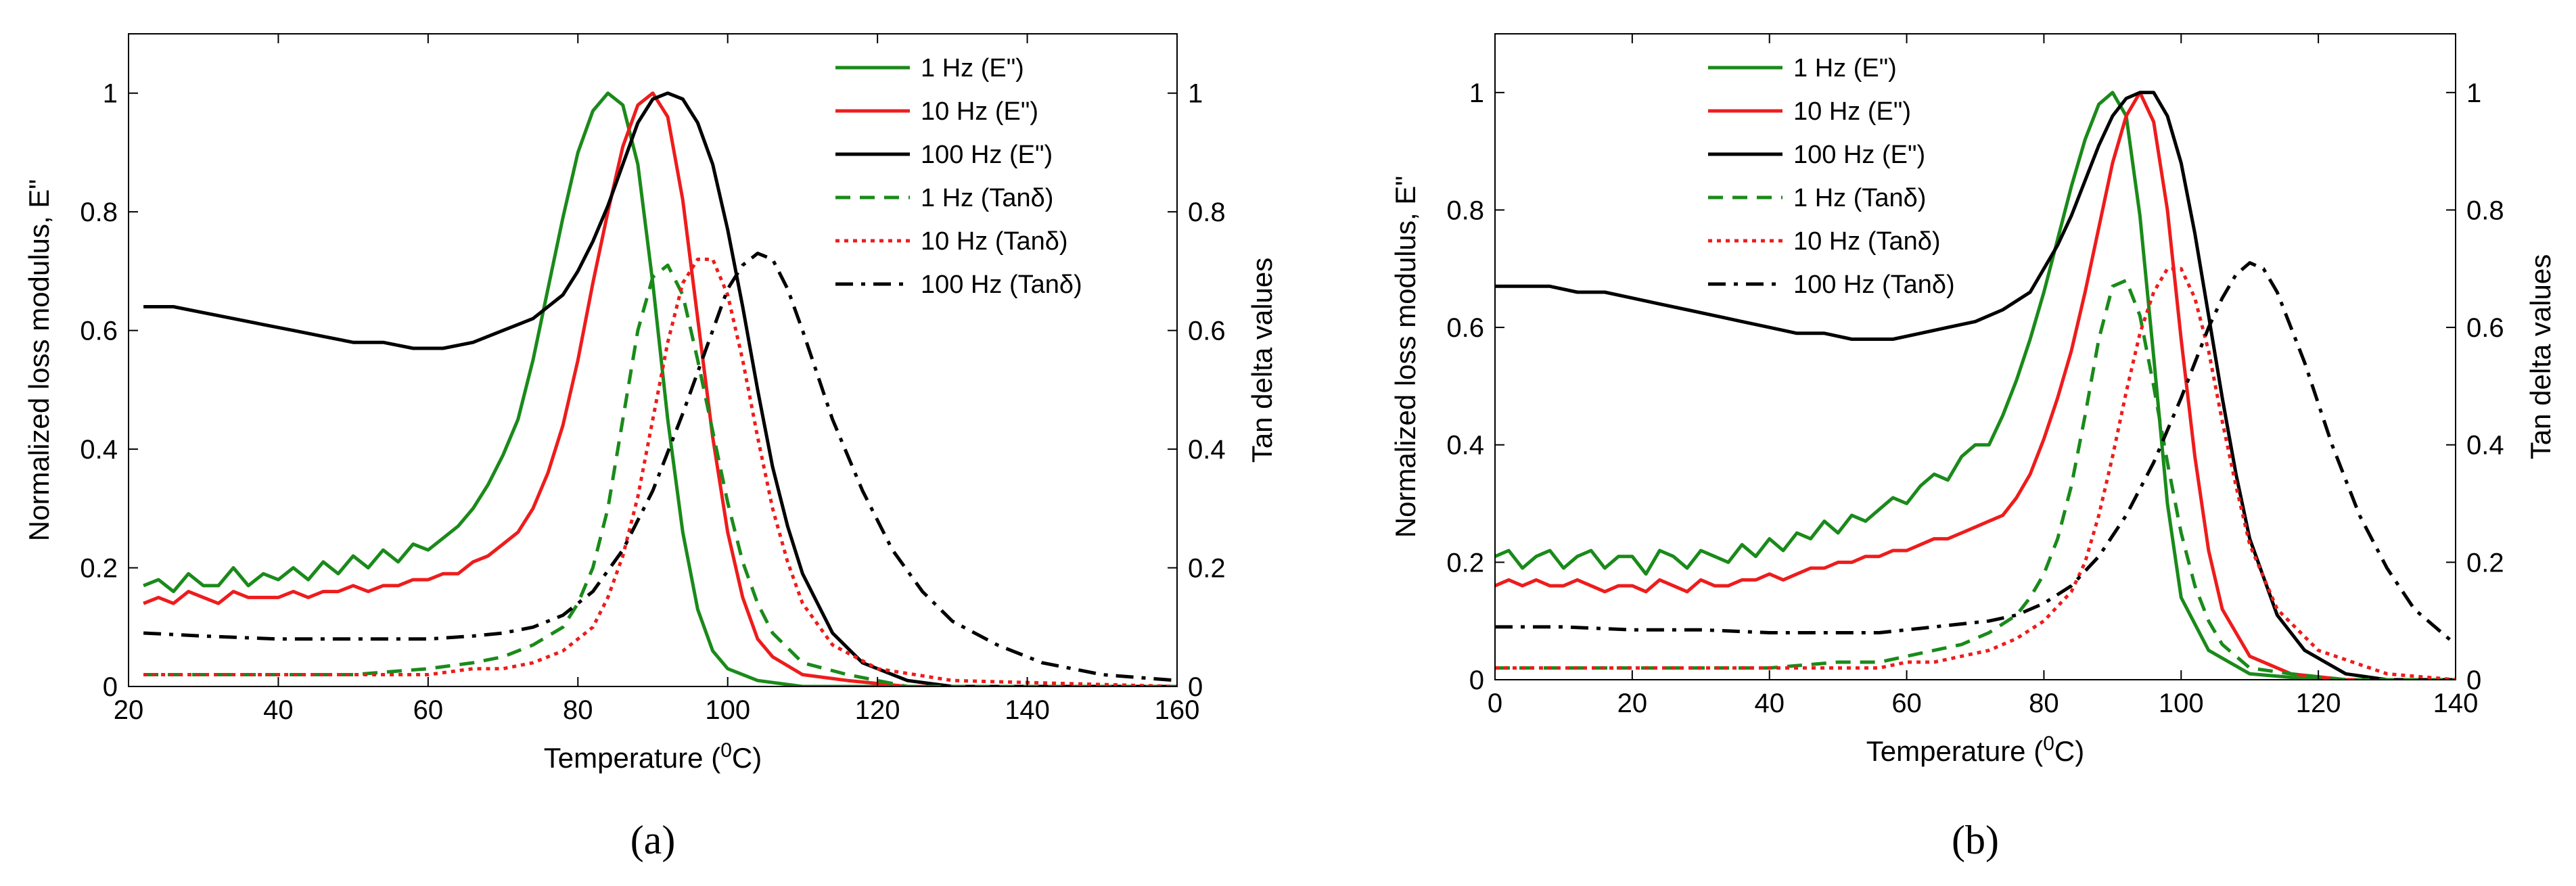 The width and height of the screenshot is (2576, 886). Describe the element at coordinates (1177, 710) in the screenshot. I see `x-tick-label: 160` at that location.